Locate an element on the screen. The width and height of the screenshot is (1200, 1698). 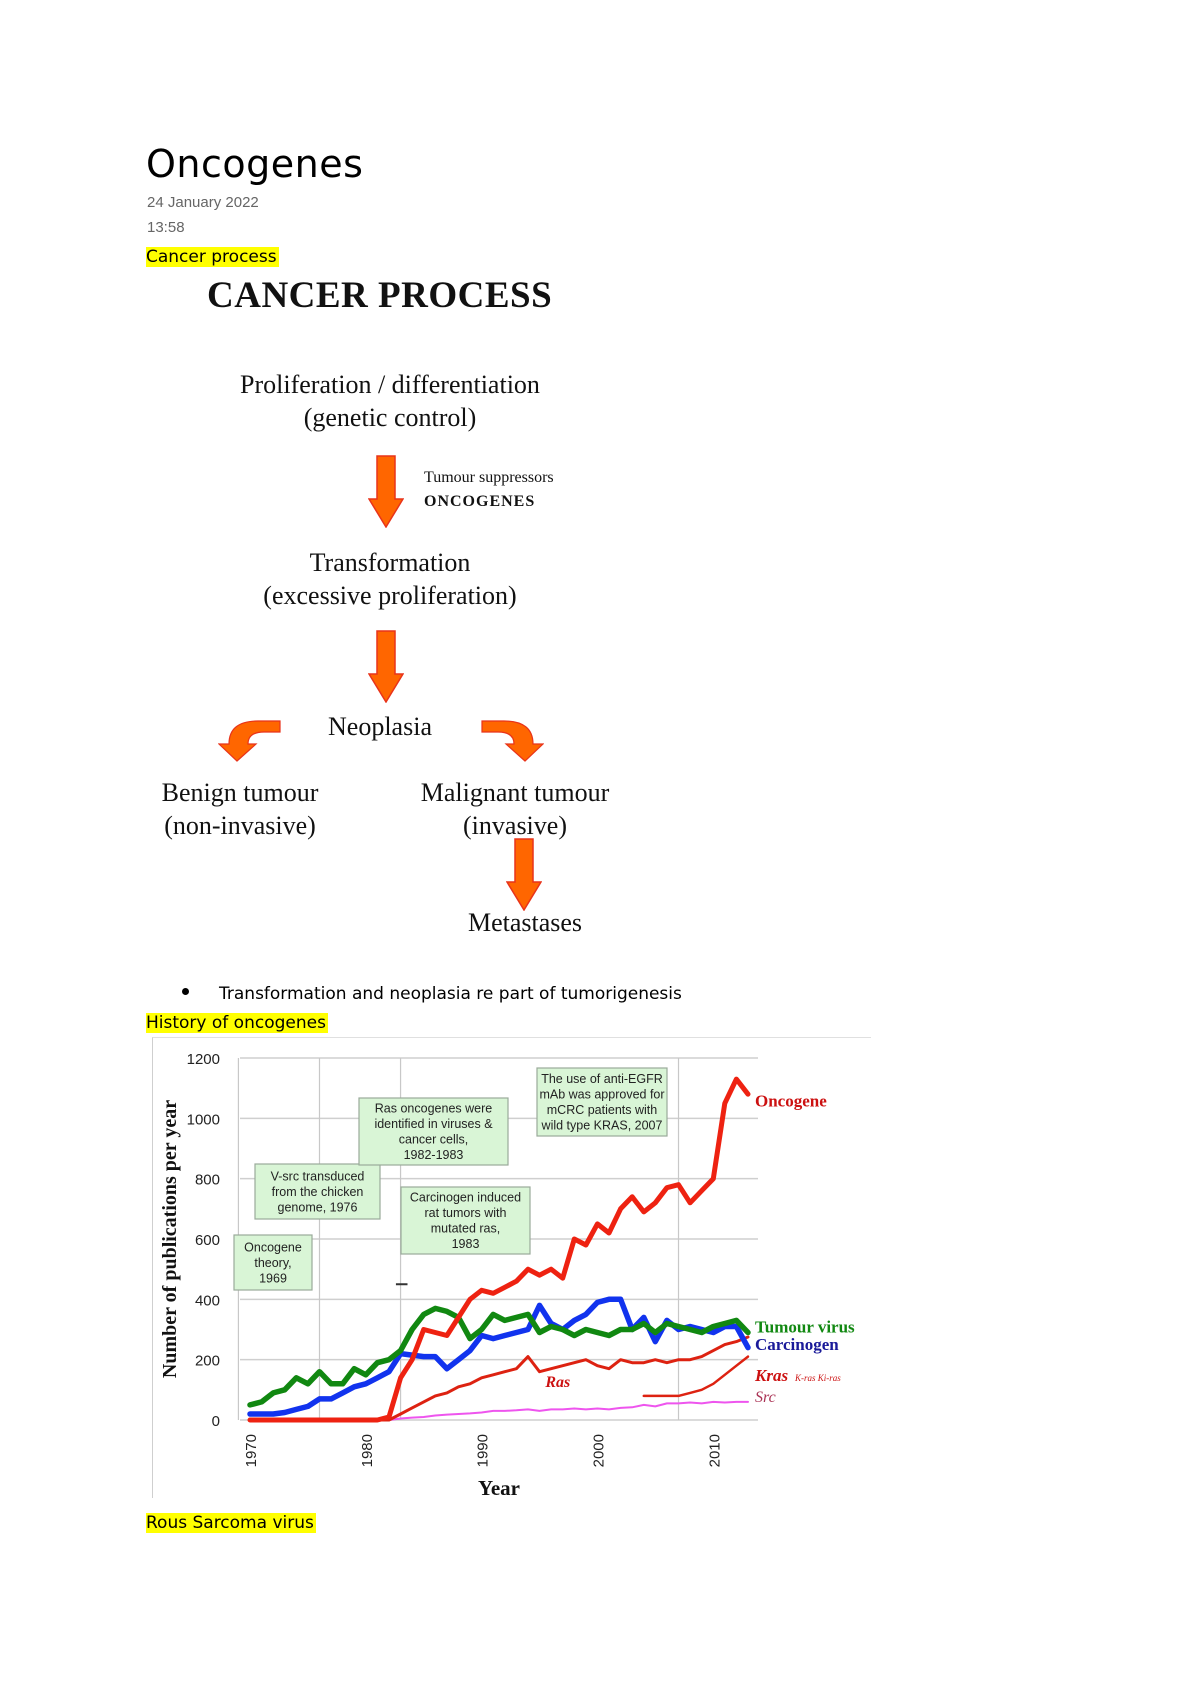
x-tick-label: 2010 is located at coordinates (714, 1450).